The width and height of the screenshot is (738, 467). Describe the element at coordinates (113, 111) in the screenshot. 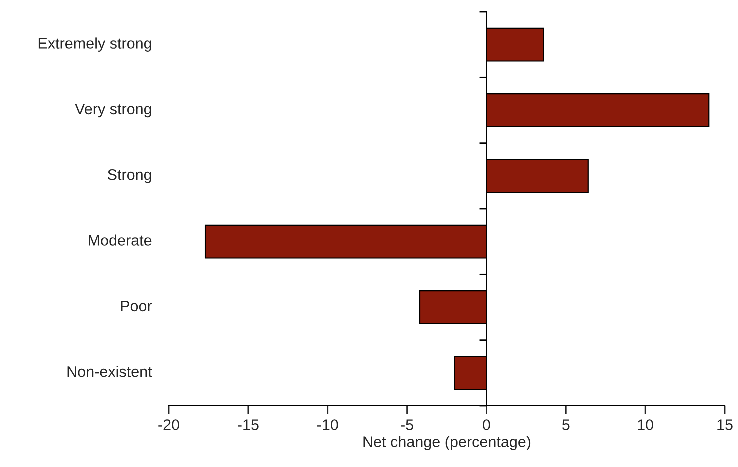

I see `y-tick-label: Very strong` at that location.